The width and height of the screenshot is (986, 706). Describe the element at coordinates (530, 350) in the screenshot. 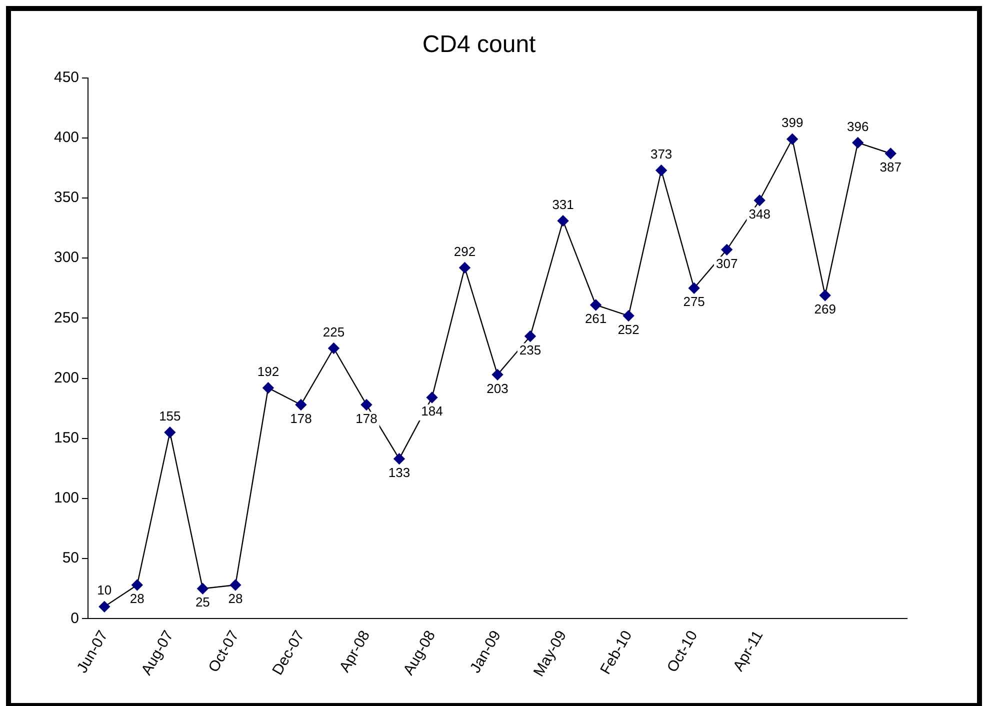

I see `data-label: 235` at that location.